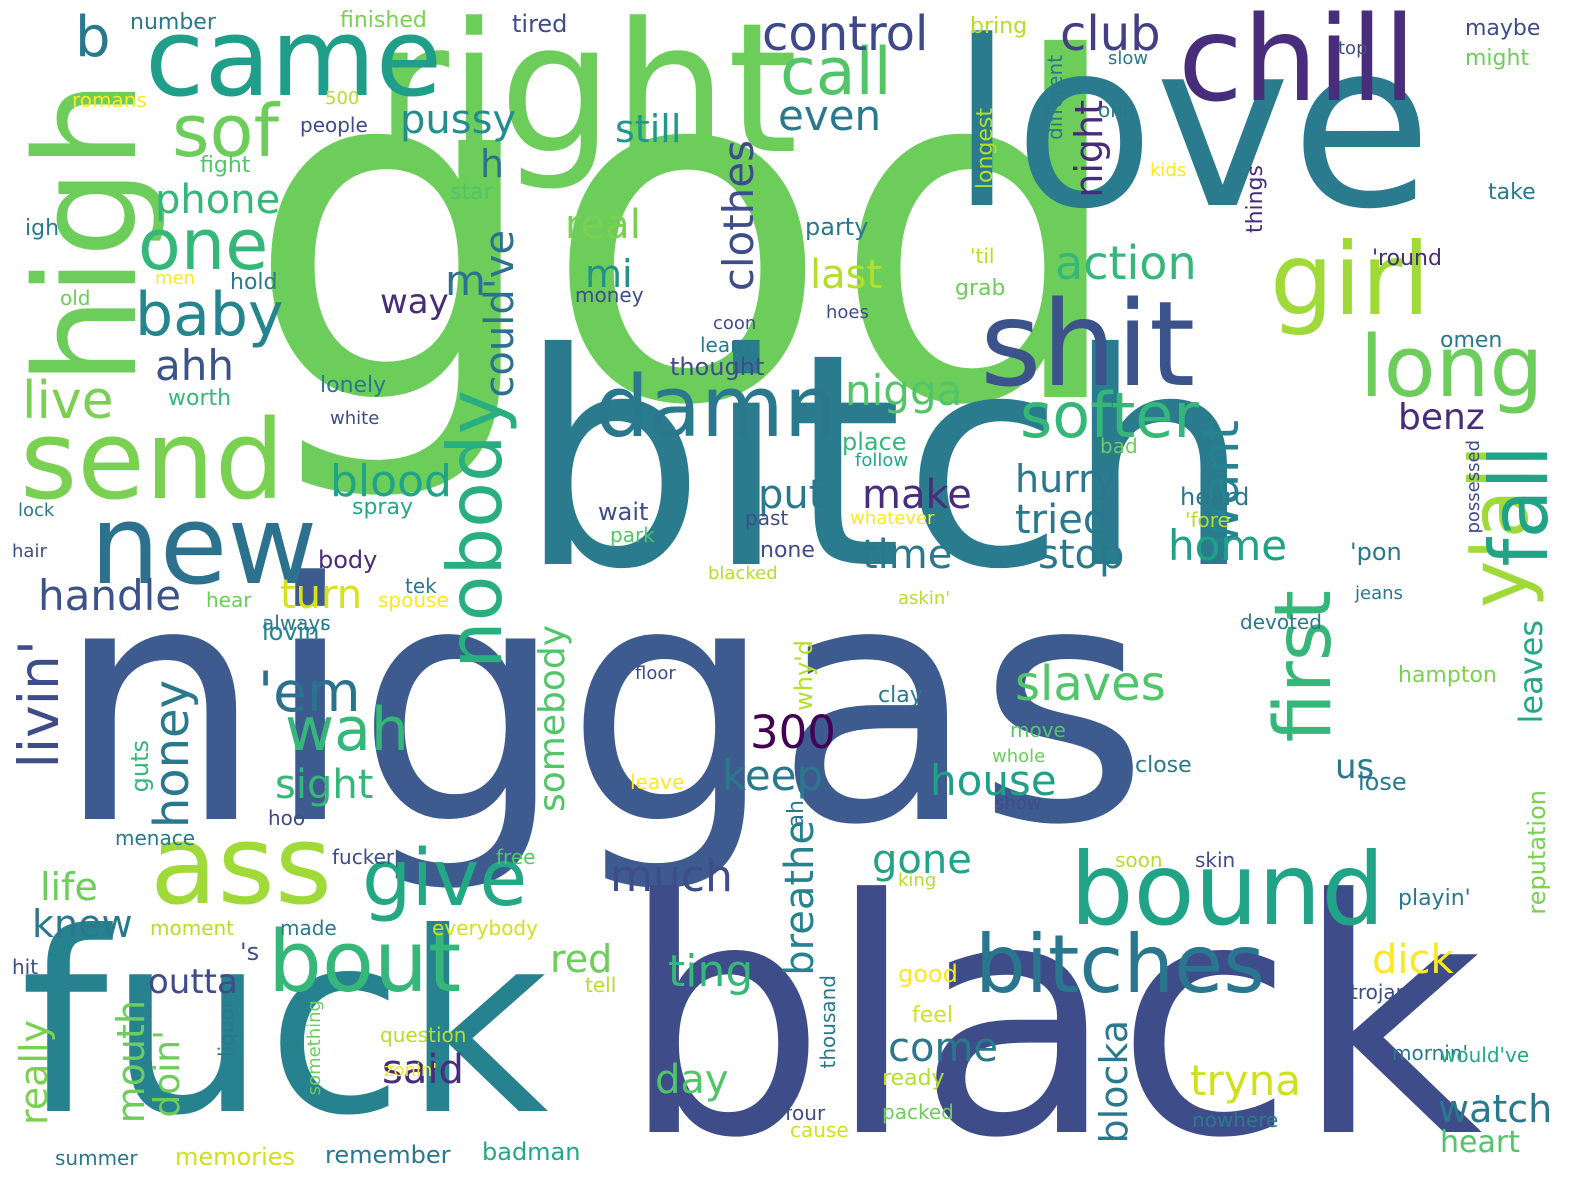  I want to click on word-57: make, so click(917, 495).